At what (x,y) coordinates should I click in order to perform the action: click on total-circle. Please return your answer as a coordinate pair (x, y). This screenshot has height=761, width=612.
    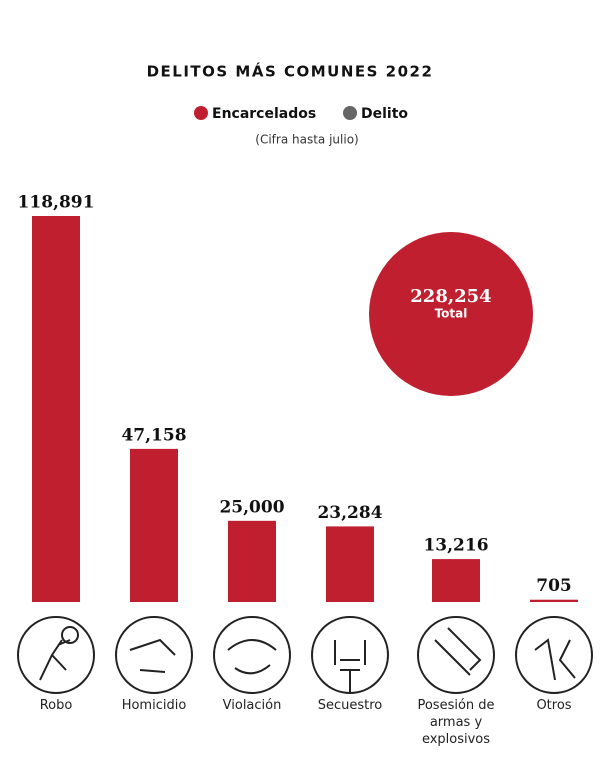
    Looking at the image, I should click on (451, 314).